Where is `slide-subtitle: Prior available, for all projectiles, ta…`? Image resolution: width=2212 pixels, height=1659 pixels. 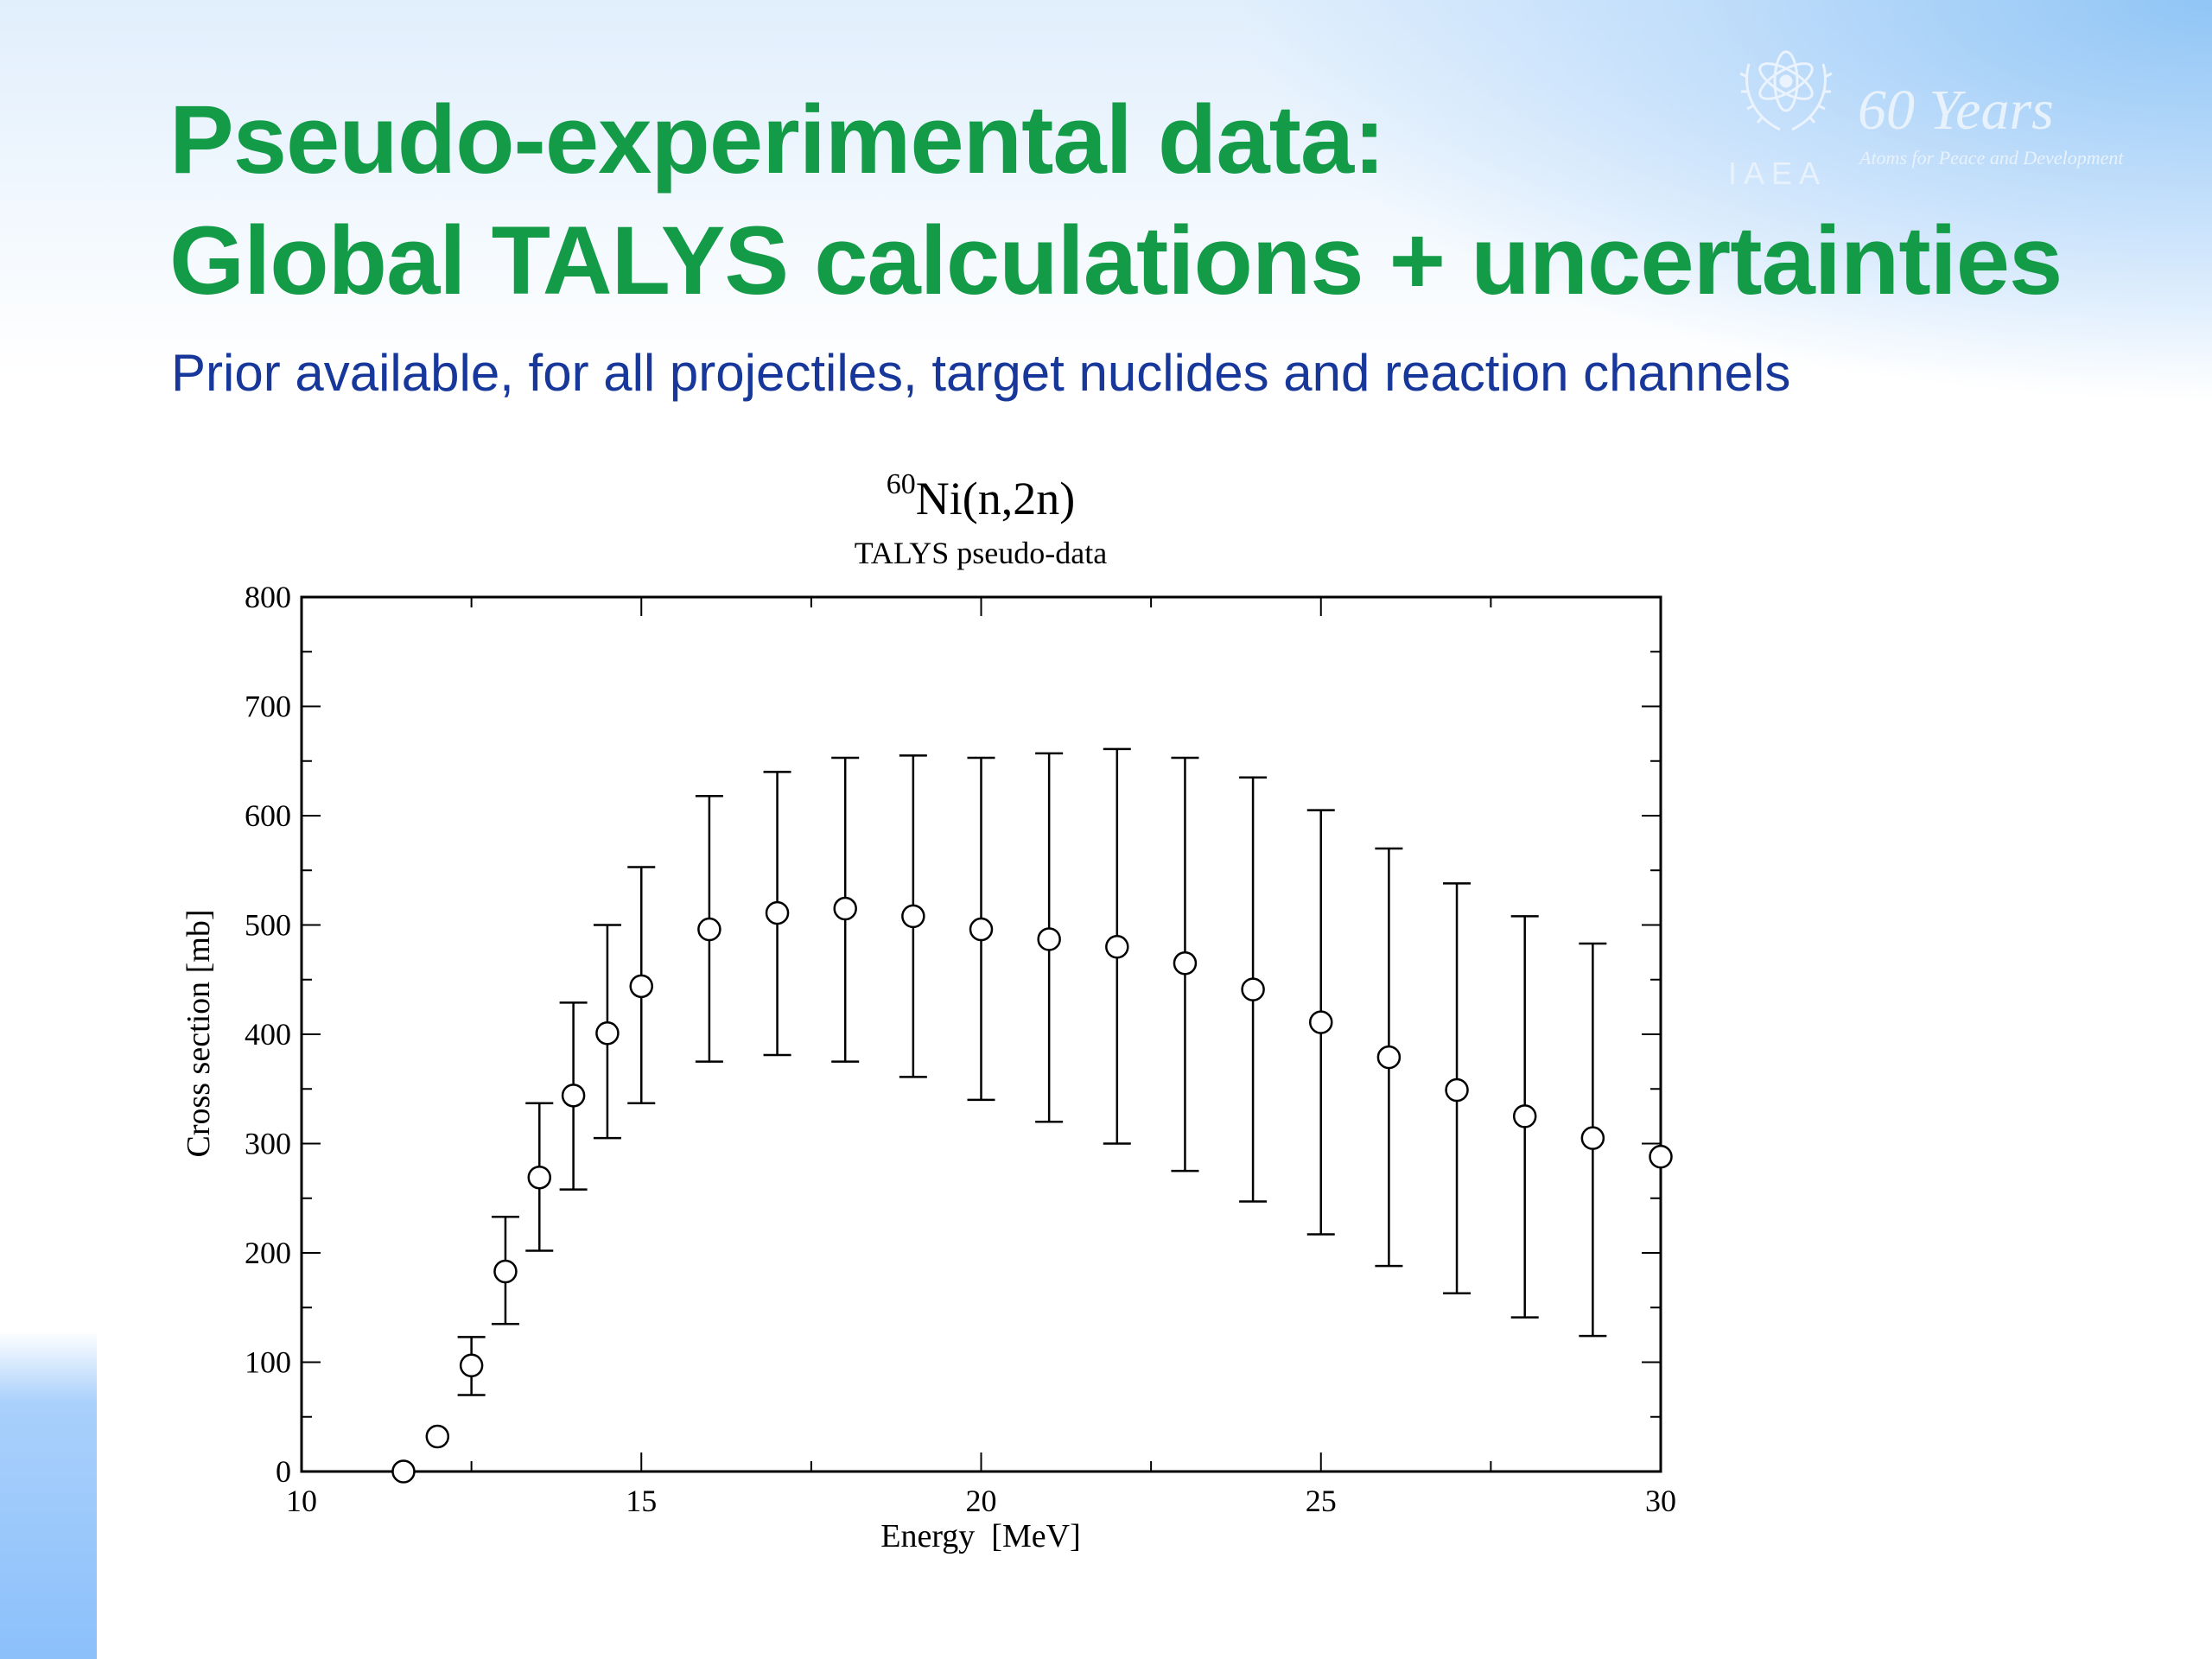
slide-subtitle: Prior available, for all projectiles, ta… is located at coordinates (981, 373).